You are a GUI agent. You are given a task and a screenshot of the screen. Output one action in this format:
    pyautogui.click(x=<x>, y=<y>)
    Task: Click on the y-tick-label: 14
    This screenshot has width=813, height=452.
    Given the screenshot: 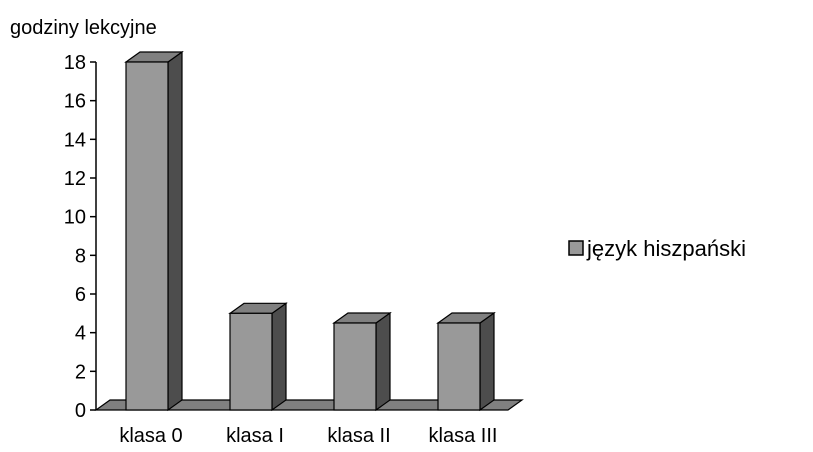 What is the action you would take?
    pyautogui.click(x=75, y=140)
    